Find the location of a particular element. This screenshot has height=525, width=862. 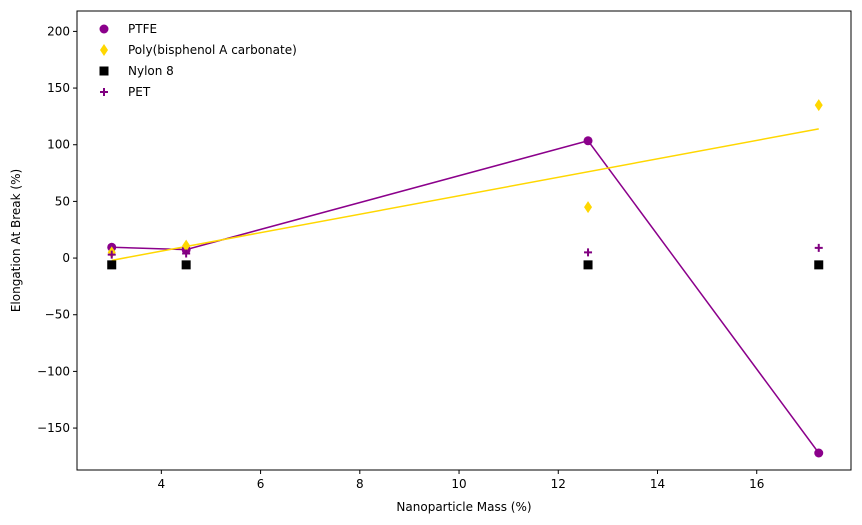

y-tick-label: 50 is located at coordinates (62, 201).